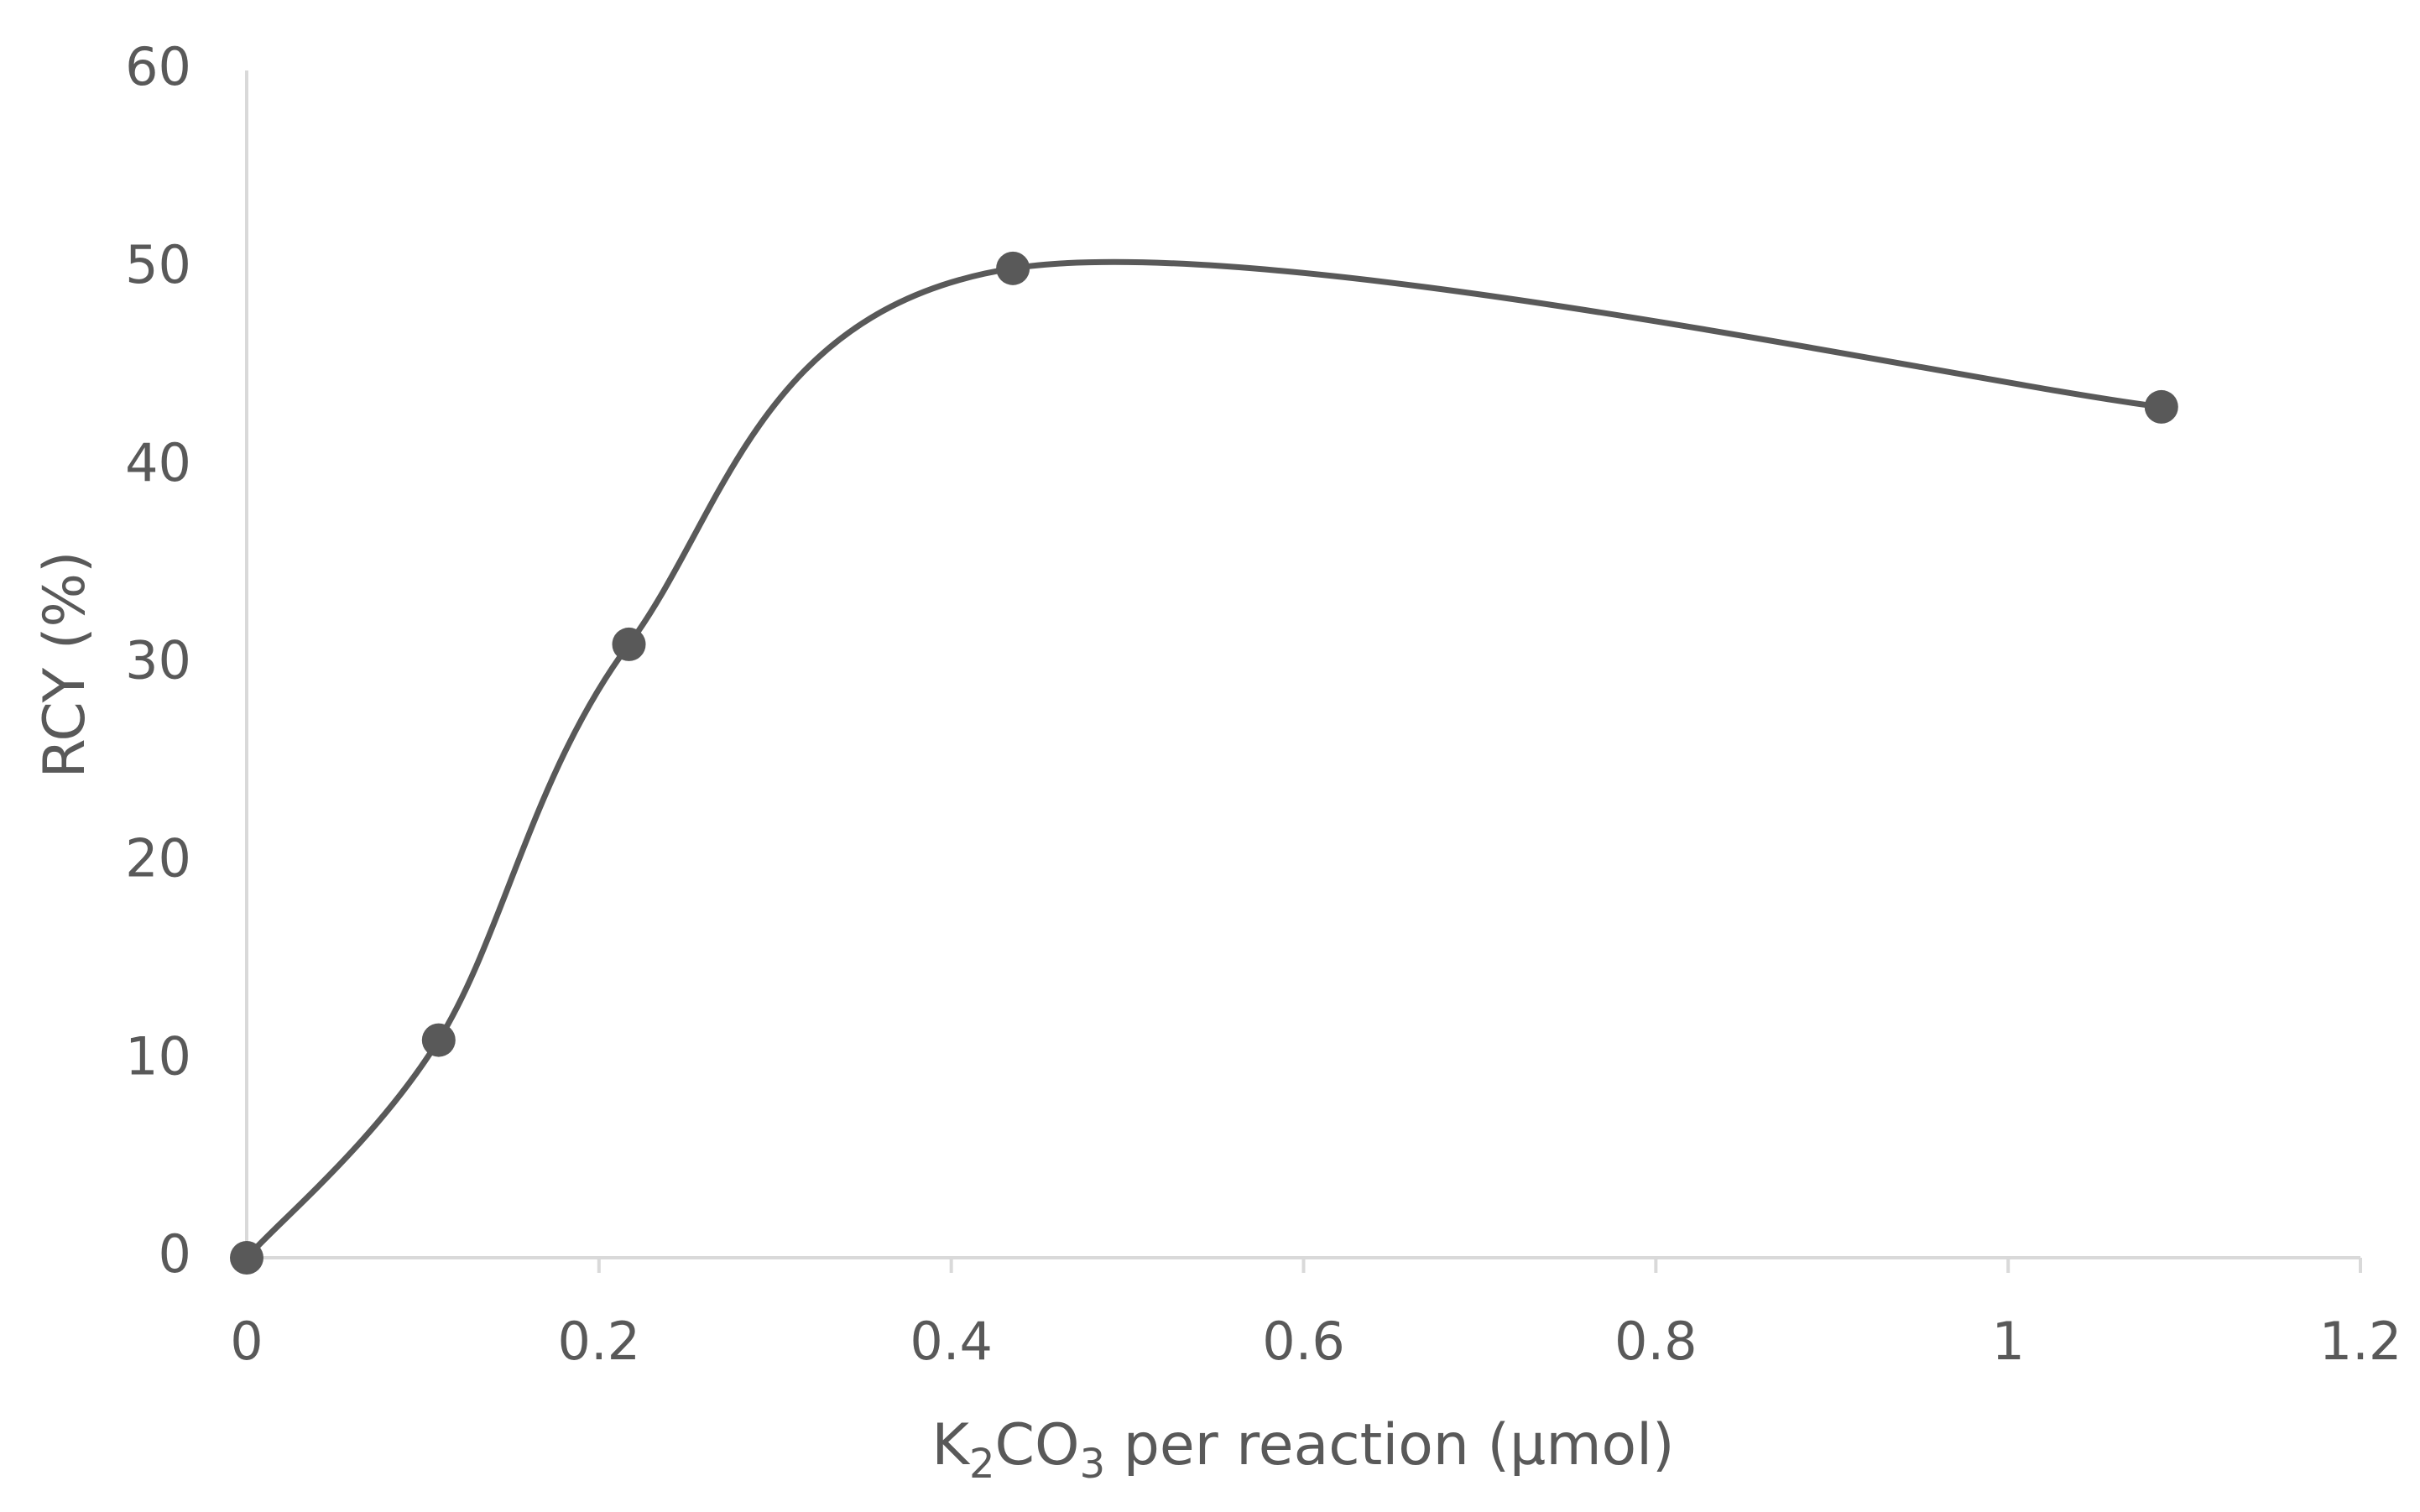 This screenshot has height=1512, width=2420. What do you see at coordinates (1093, 1464) in the screenshot?
I see `x-axis-label-subscript-3: 3` at bounding box center [1093, 1464].